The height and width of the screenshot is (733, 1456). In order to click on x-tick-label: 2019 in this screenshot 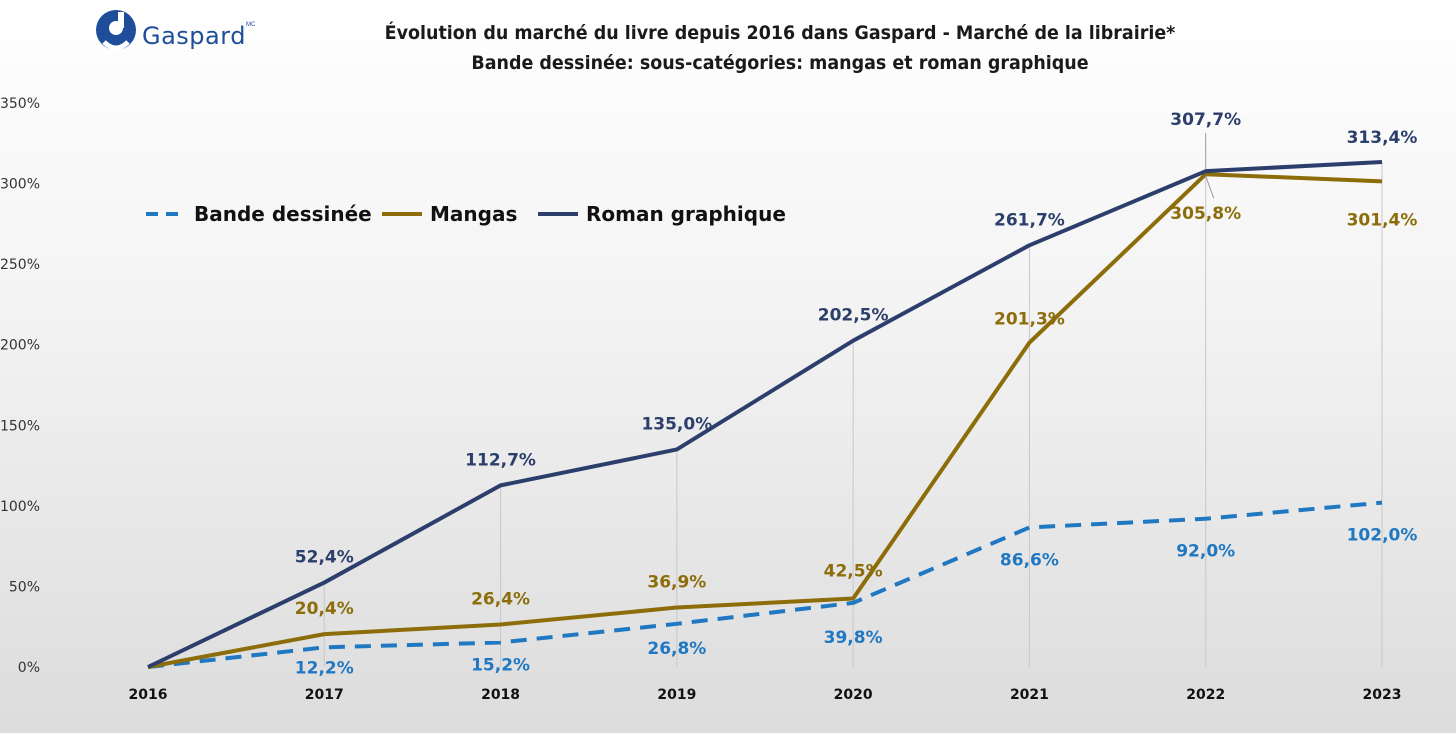, I will do `click(676, 695)`.